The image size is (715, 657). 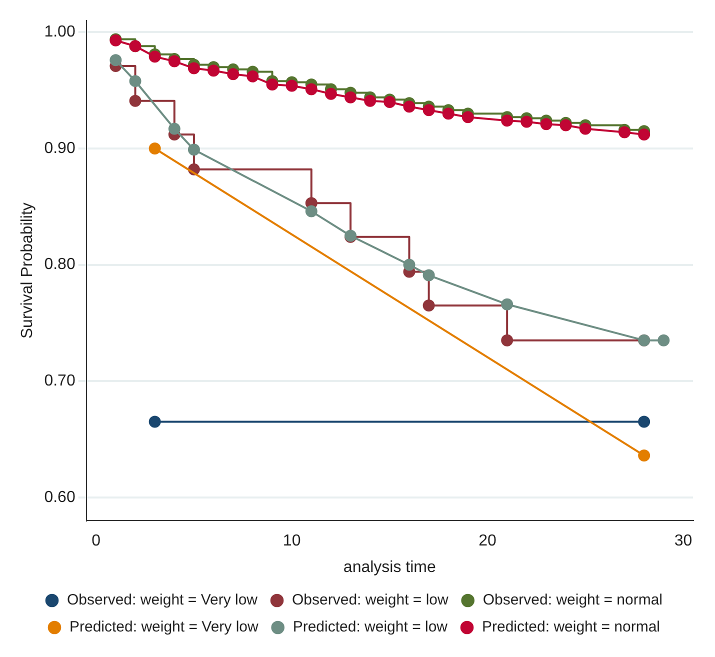 I want to click on x-tick-label: 30, so click(x=683, y=541).